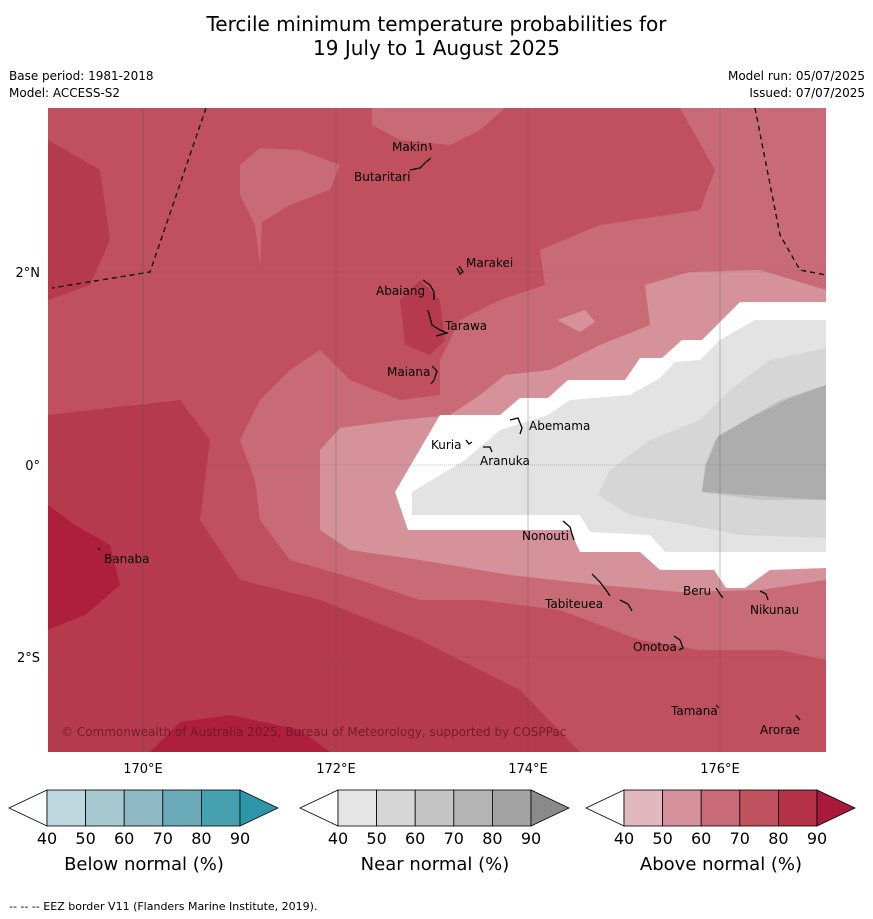  What do you see at coordinates (446, 445) in the screenshot?
I see `place-kuria: Kuria` at bounding box center [446, 445].